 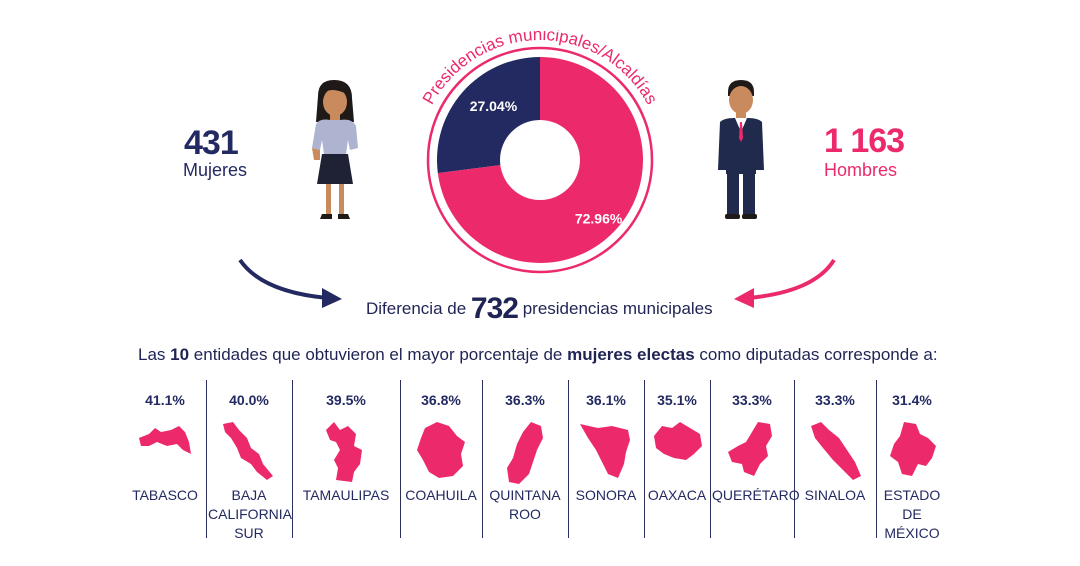 I want to click on donut-hole, so click(x=540, y=160).